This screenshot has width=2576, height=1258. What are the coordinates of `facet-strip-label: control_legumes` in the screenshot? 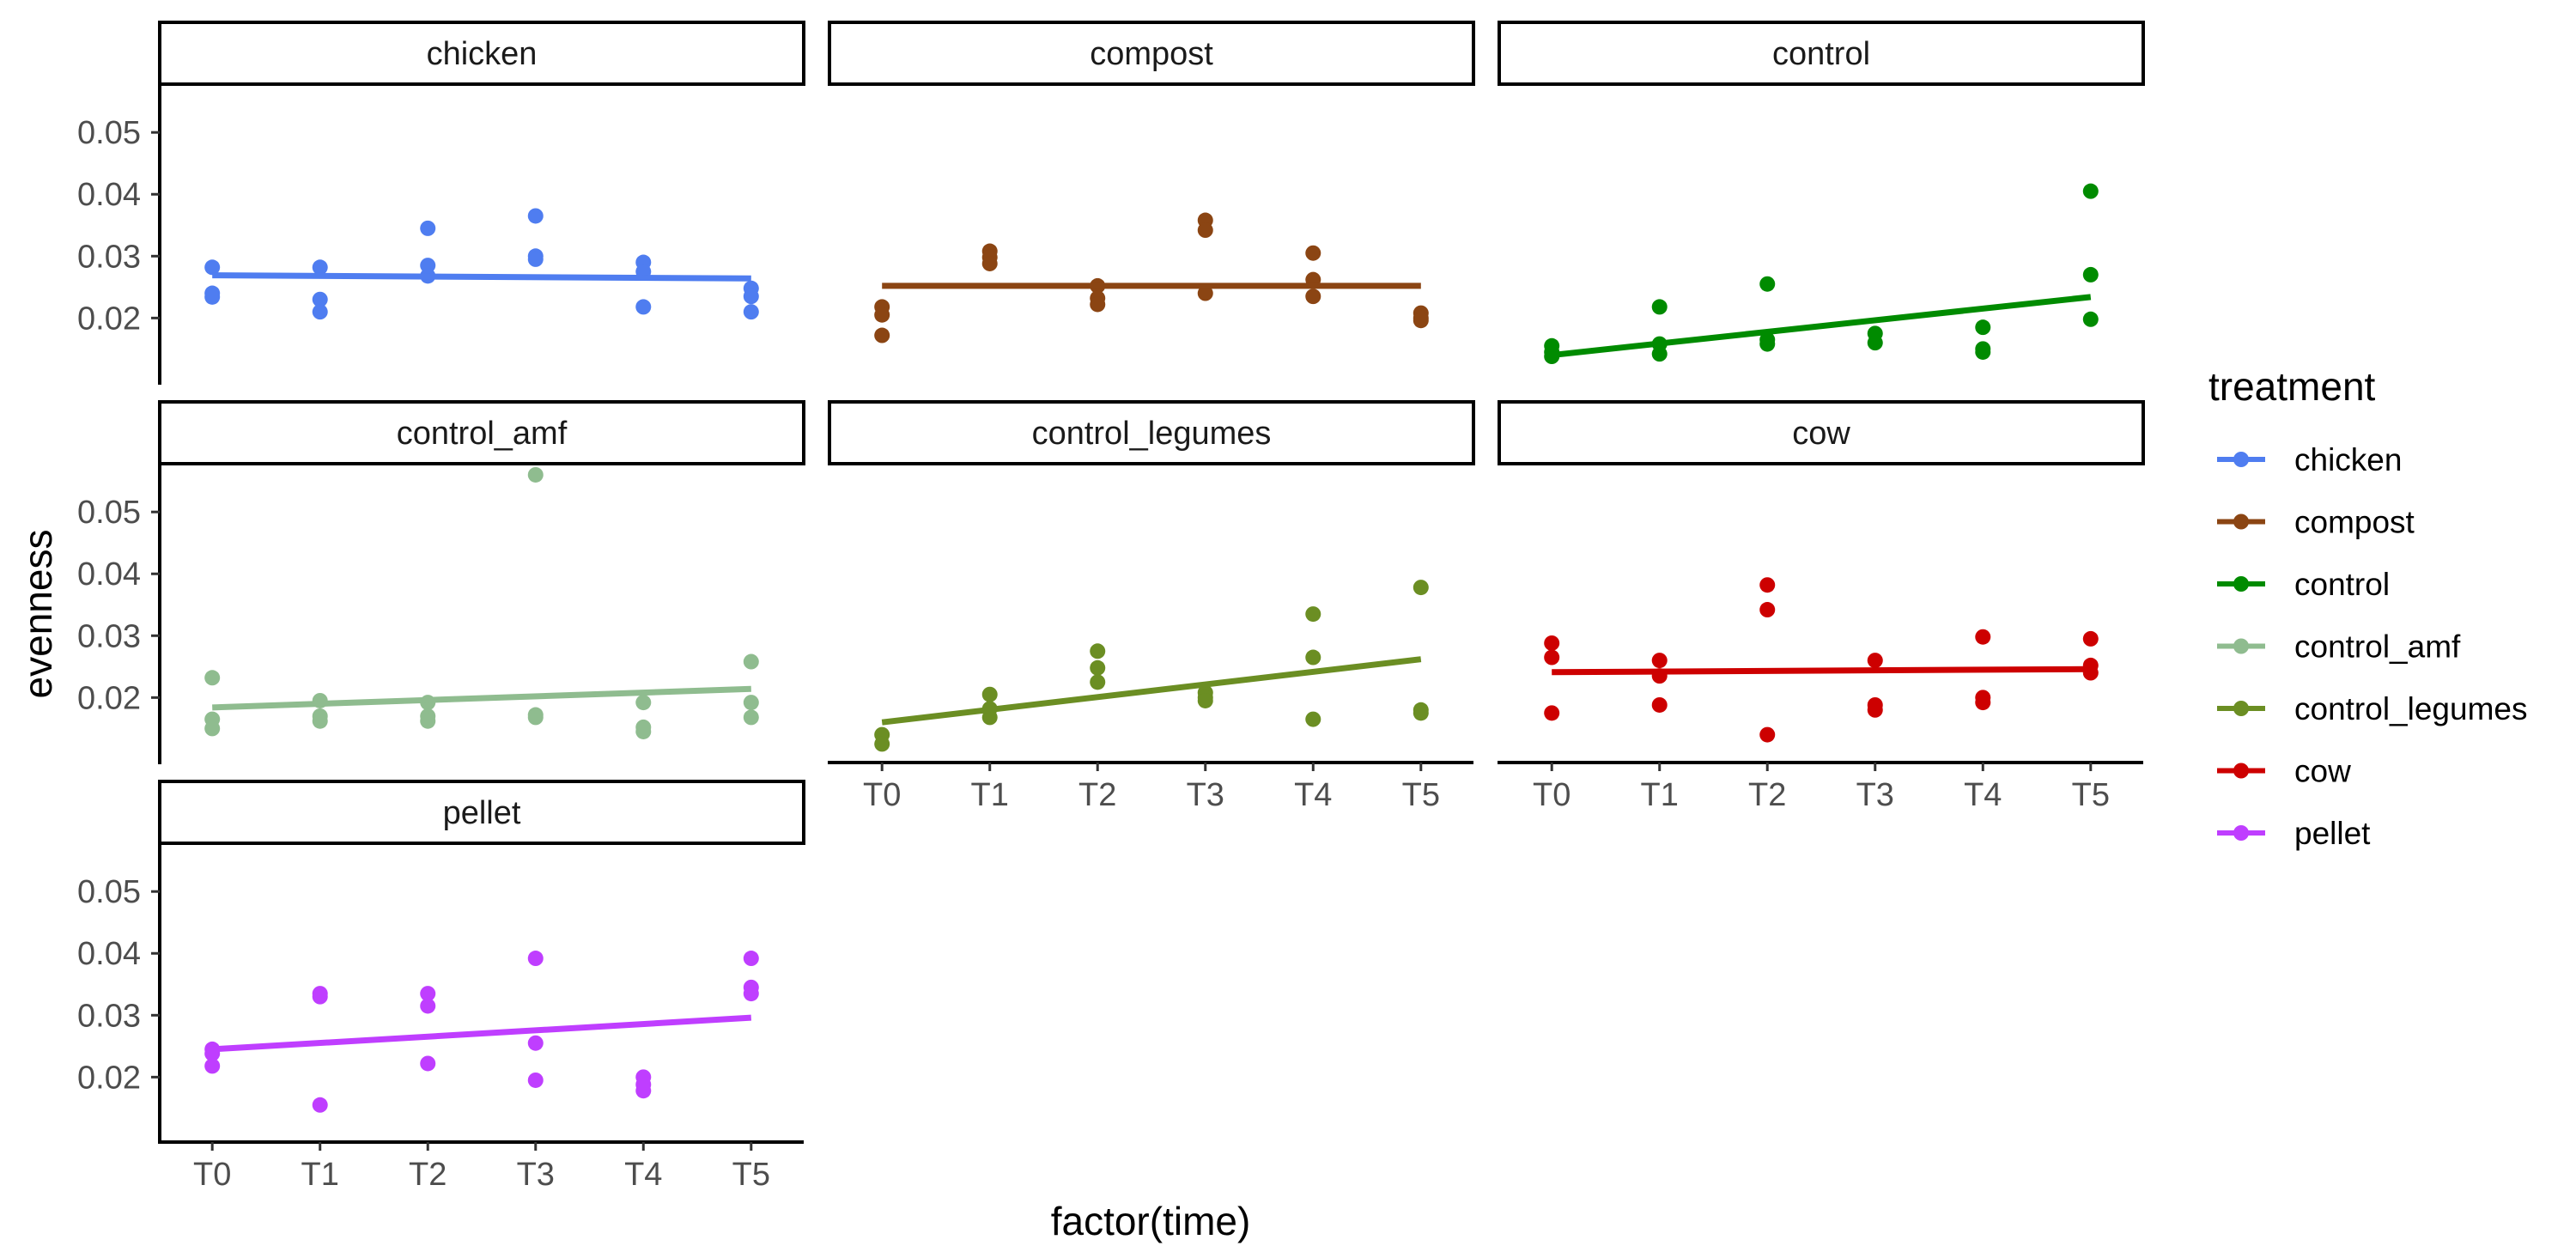 It's located at (1152, 434).